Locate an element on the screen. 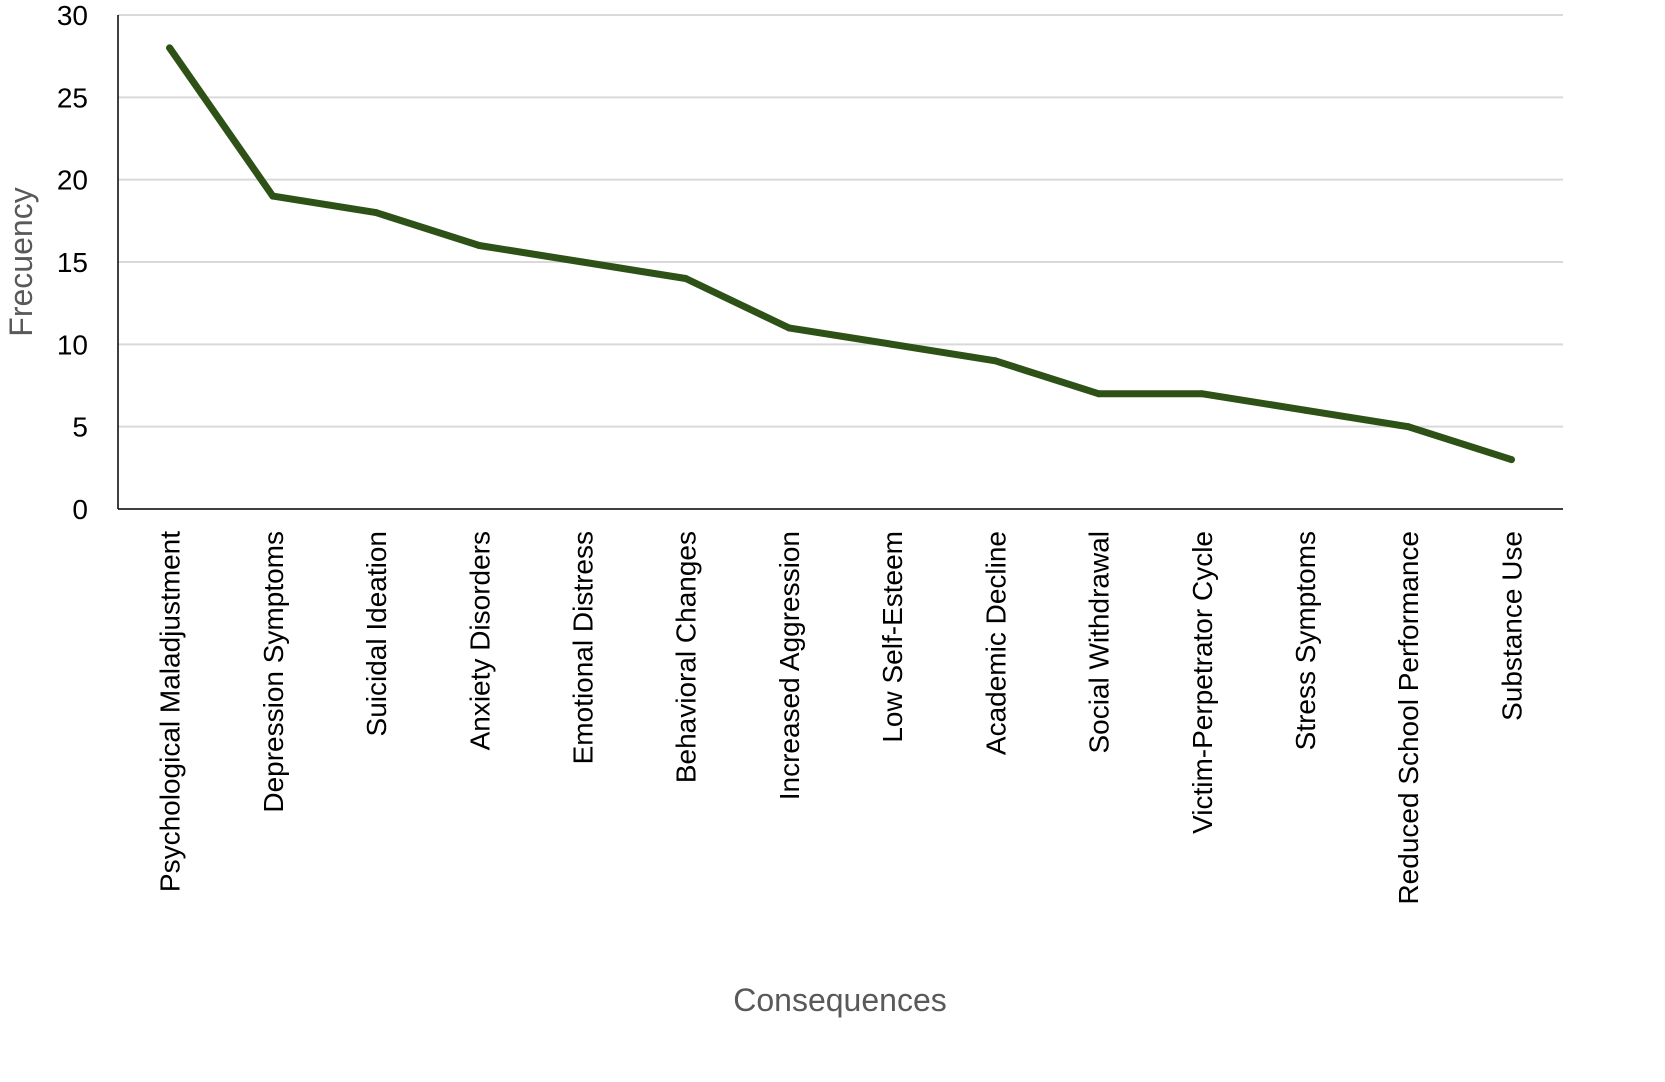  x-tick-label: Social Withdrawal is located at coordinates (1099, 642).